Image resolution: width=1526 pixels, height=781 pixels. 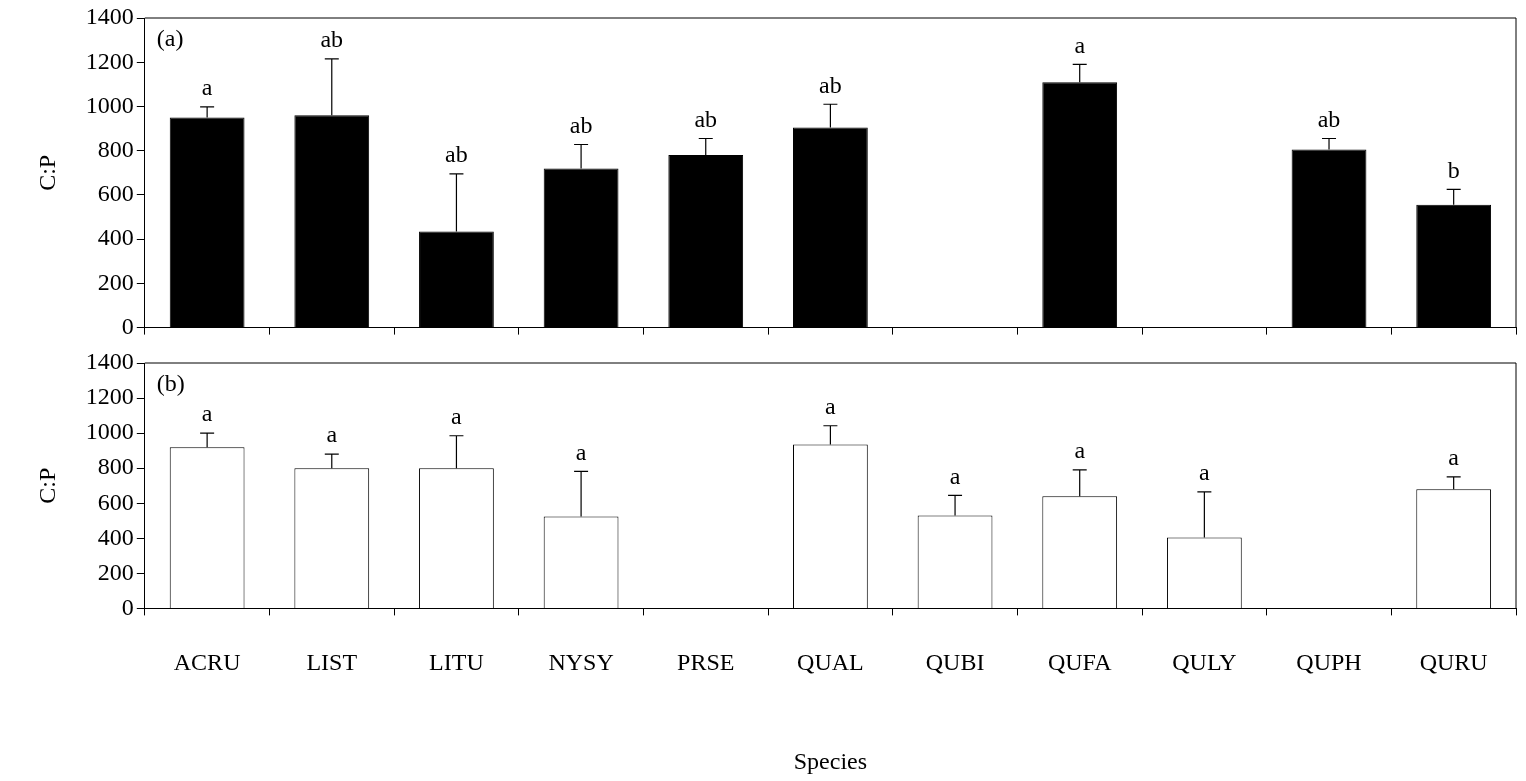 I want to click on annotation: b, so click(x=1453, y=169).